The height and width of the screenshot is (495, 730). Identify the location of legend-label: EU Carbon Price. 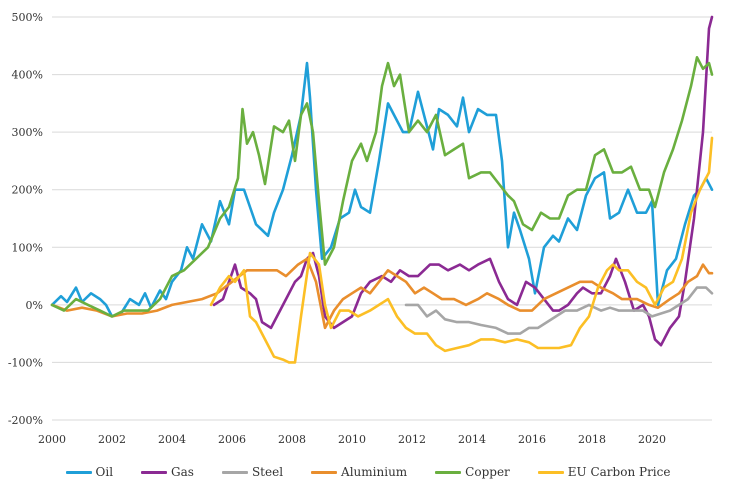
(619, 472).